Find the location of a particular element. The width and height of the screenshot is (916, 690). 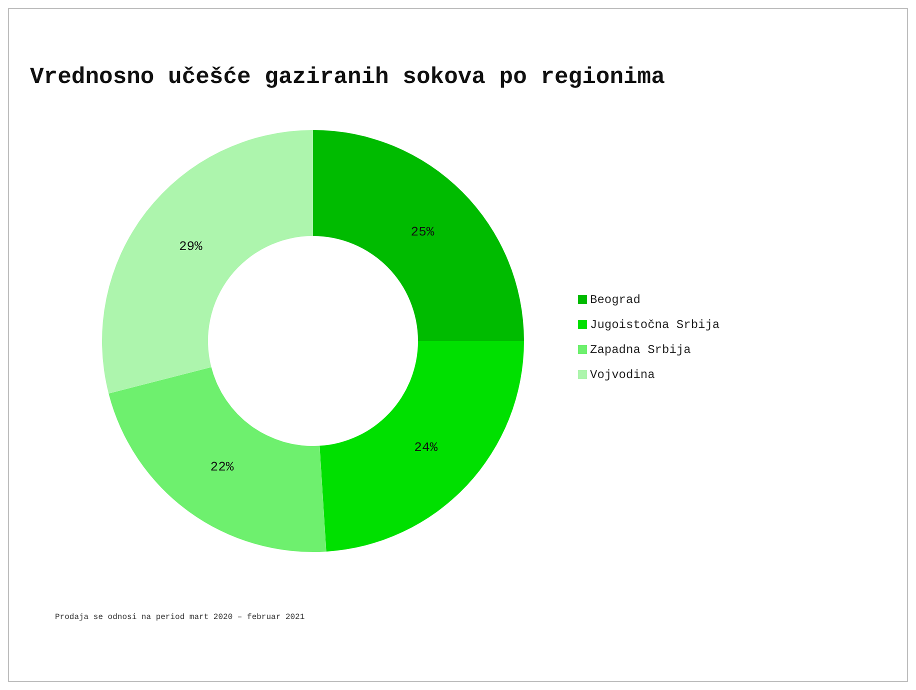

legend-label: Beograd is located at coordinates (615, 299).